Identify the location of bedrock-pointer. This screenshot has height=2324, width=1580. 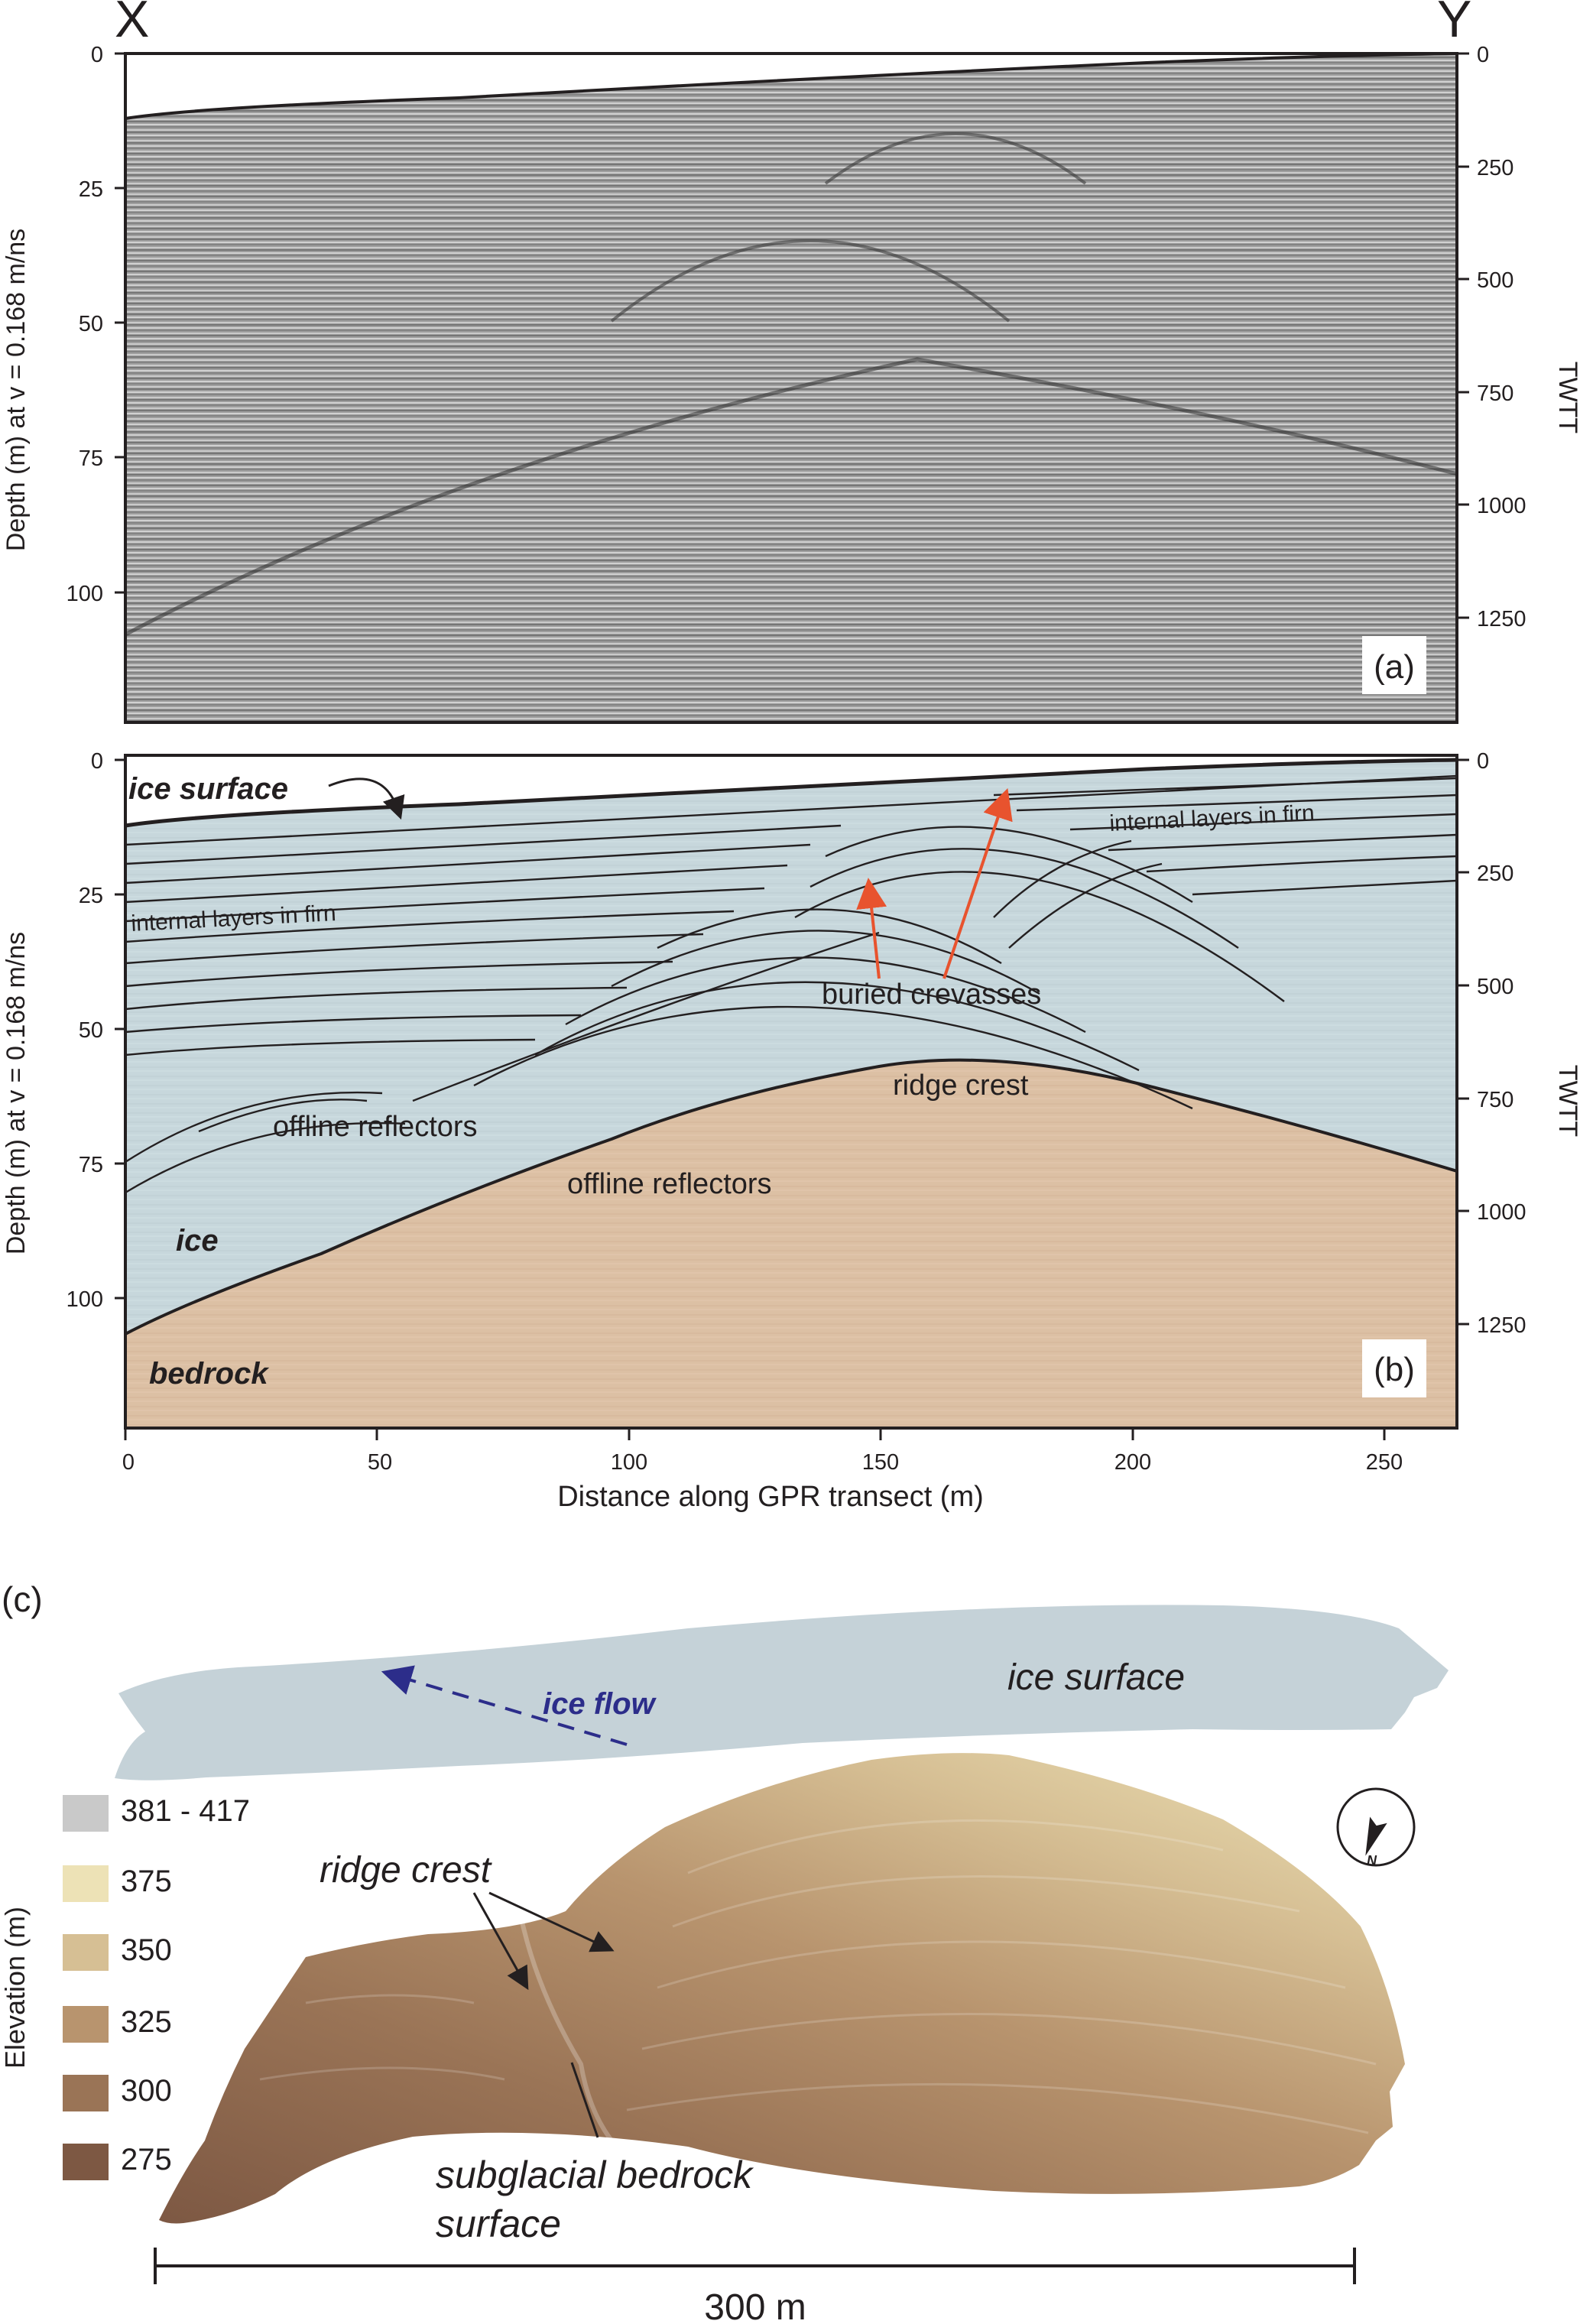
(585, 2100).